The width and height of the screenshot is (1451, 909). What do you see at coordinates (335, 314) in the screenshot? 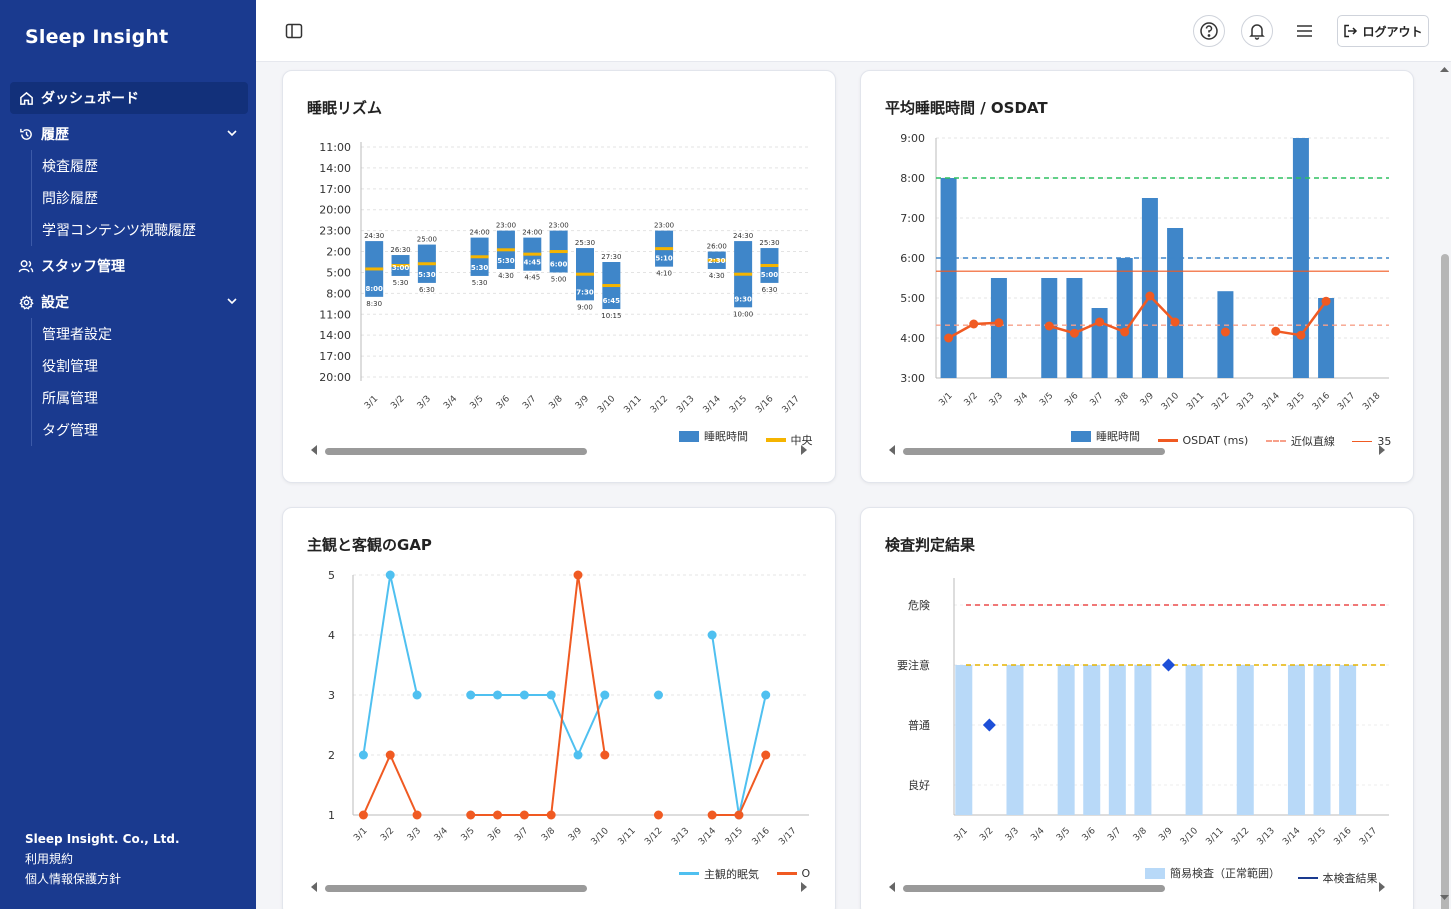
I see `y-tick-label: 11:00` at bounding box center [335, 314].